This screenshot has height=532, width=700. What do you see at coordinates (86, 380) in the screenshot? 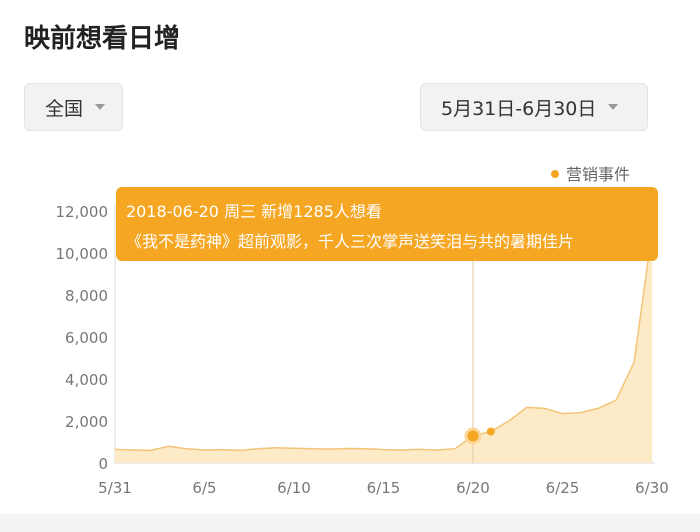
I see `y-tick-label: 4,000` at bounding box center [86, 380].